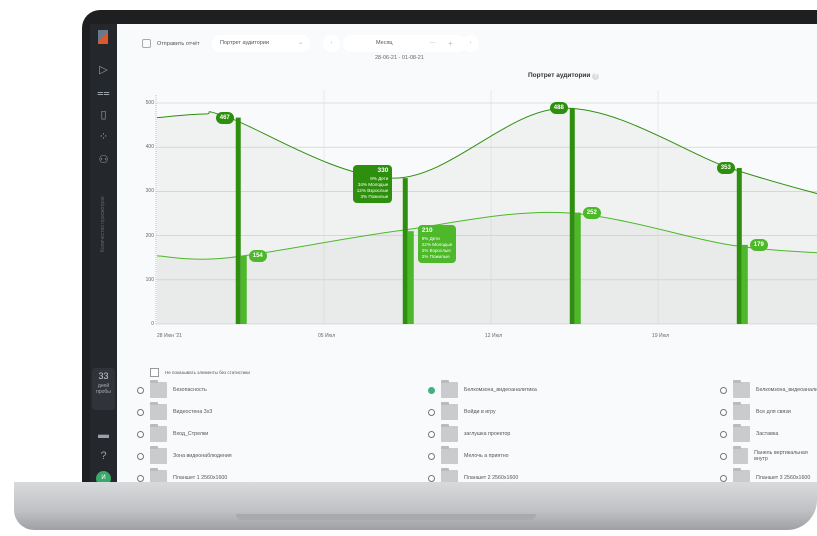 The height and width of the screenshot is (536, 817). Describe the element at coordinates (430, 239) in the screenshot. I see `tooltip-line: 9% Дети` at that location.